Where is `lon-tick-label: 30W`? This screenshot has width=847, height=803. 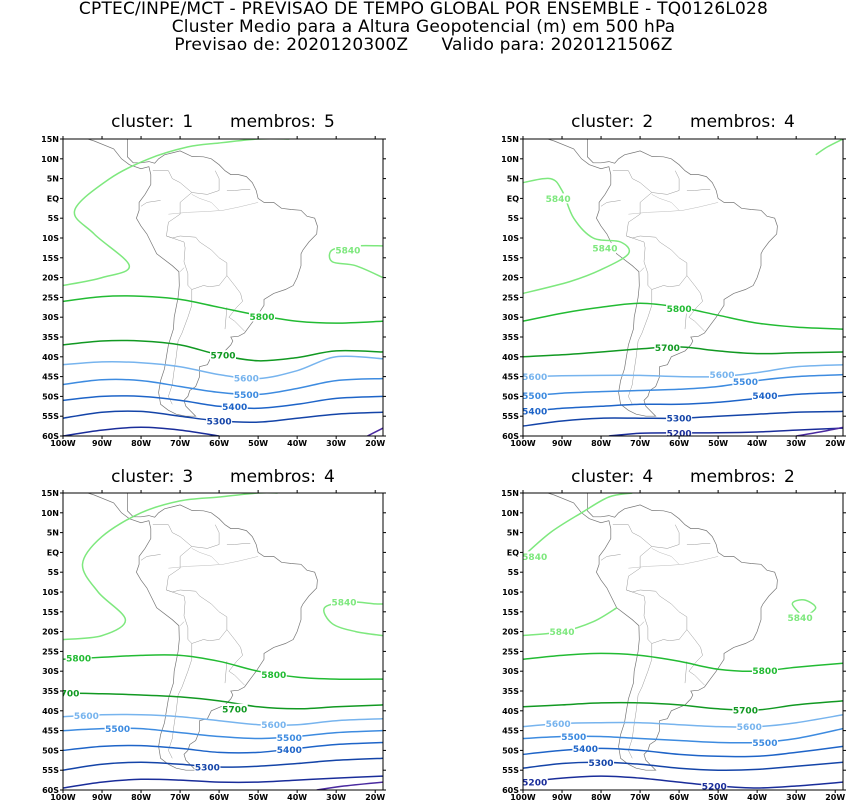 lon-tick-label: 30W is located at coordinates (336, 443).